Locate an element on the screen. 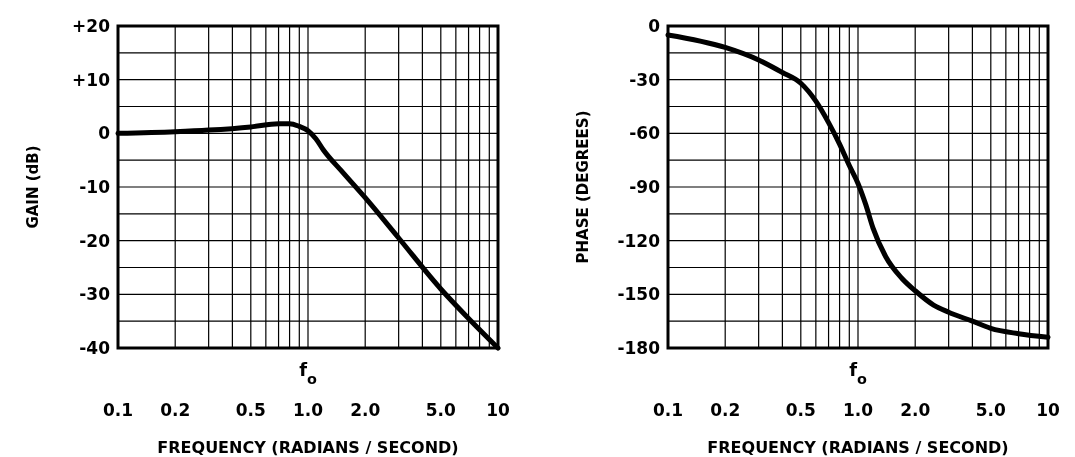  y-tick-label: -90 is located at coordinates (645, 186).